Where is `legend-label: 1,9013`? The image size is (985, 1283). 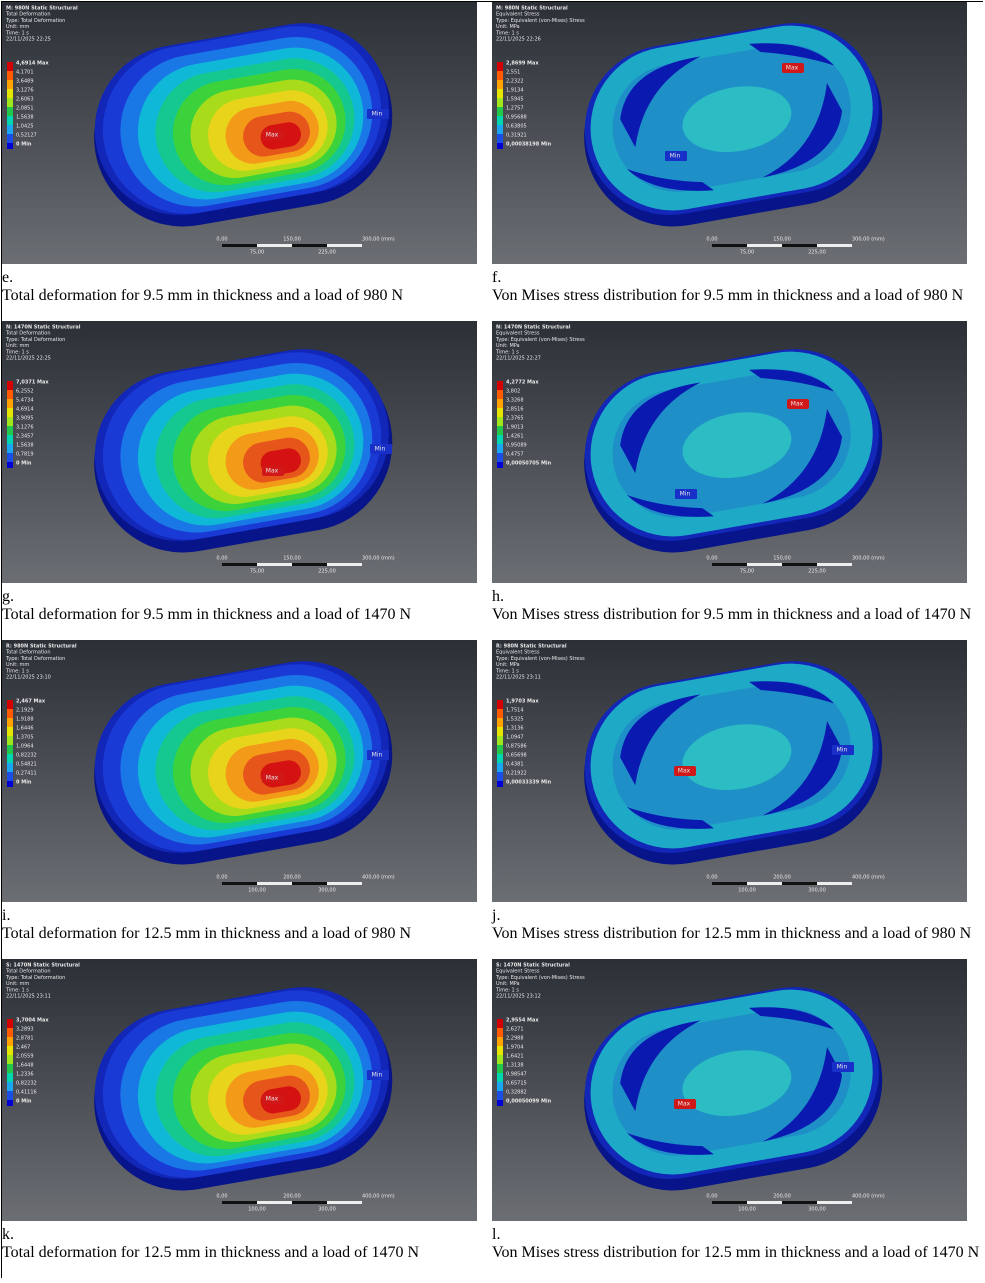
legend-label: 1,9013 is located at coordinates (515, 428).